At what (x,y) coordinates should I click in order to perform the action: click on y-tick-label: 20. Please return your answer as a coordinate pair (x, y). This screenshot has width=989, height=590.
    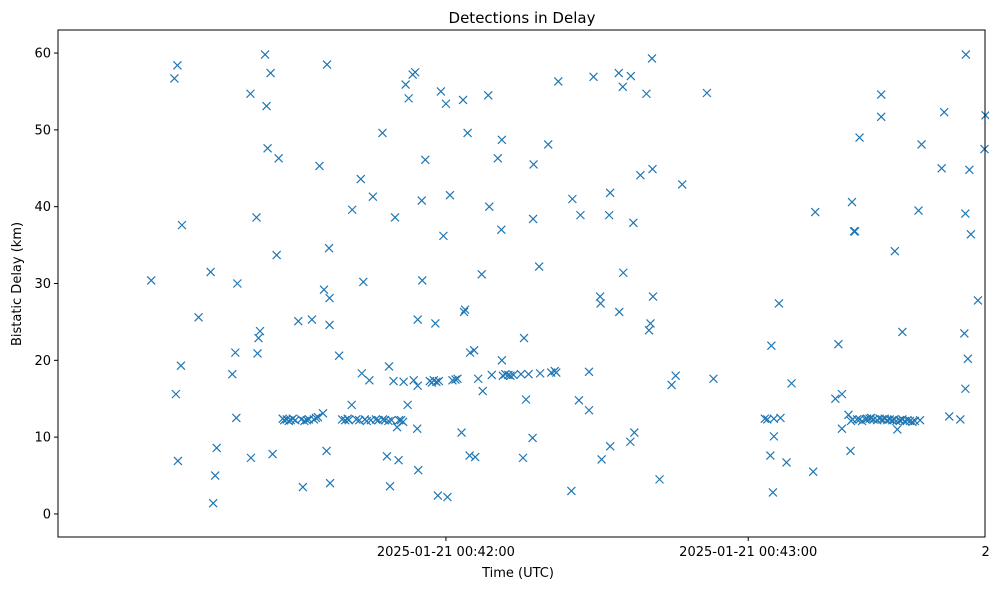
    Looking at the image, I should click on (42, 361).